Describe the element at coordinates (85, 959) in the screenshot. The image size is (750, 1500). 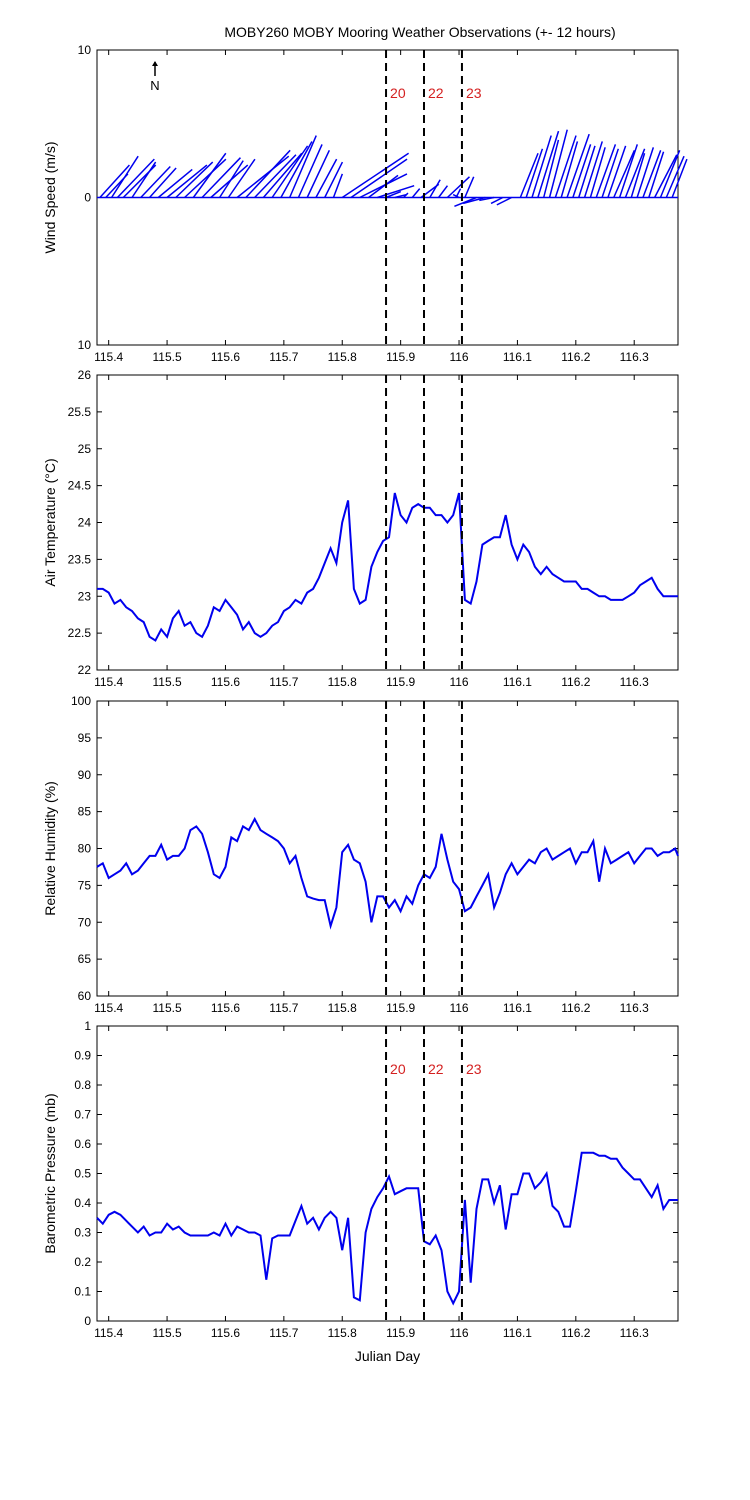
I see `y-tick-label: 65` at that location.